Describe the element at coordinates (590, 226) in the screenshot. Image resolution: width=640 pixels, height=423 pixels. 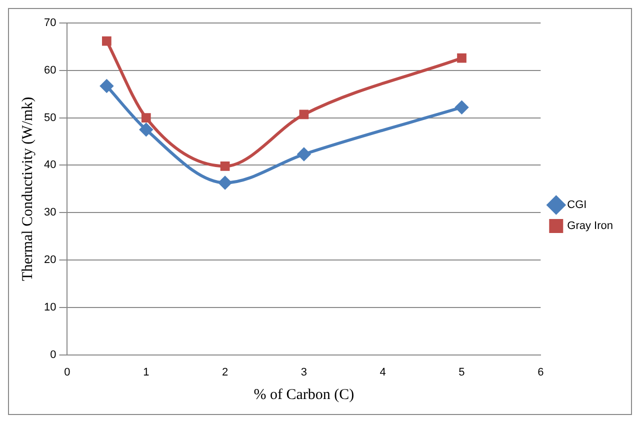
I see `legend-label: Gray Iron` at that location.